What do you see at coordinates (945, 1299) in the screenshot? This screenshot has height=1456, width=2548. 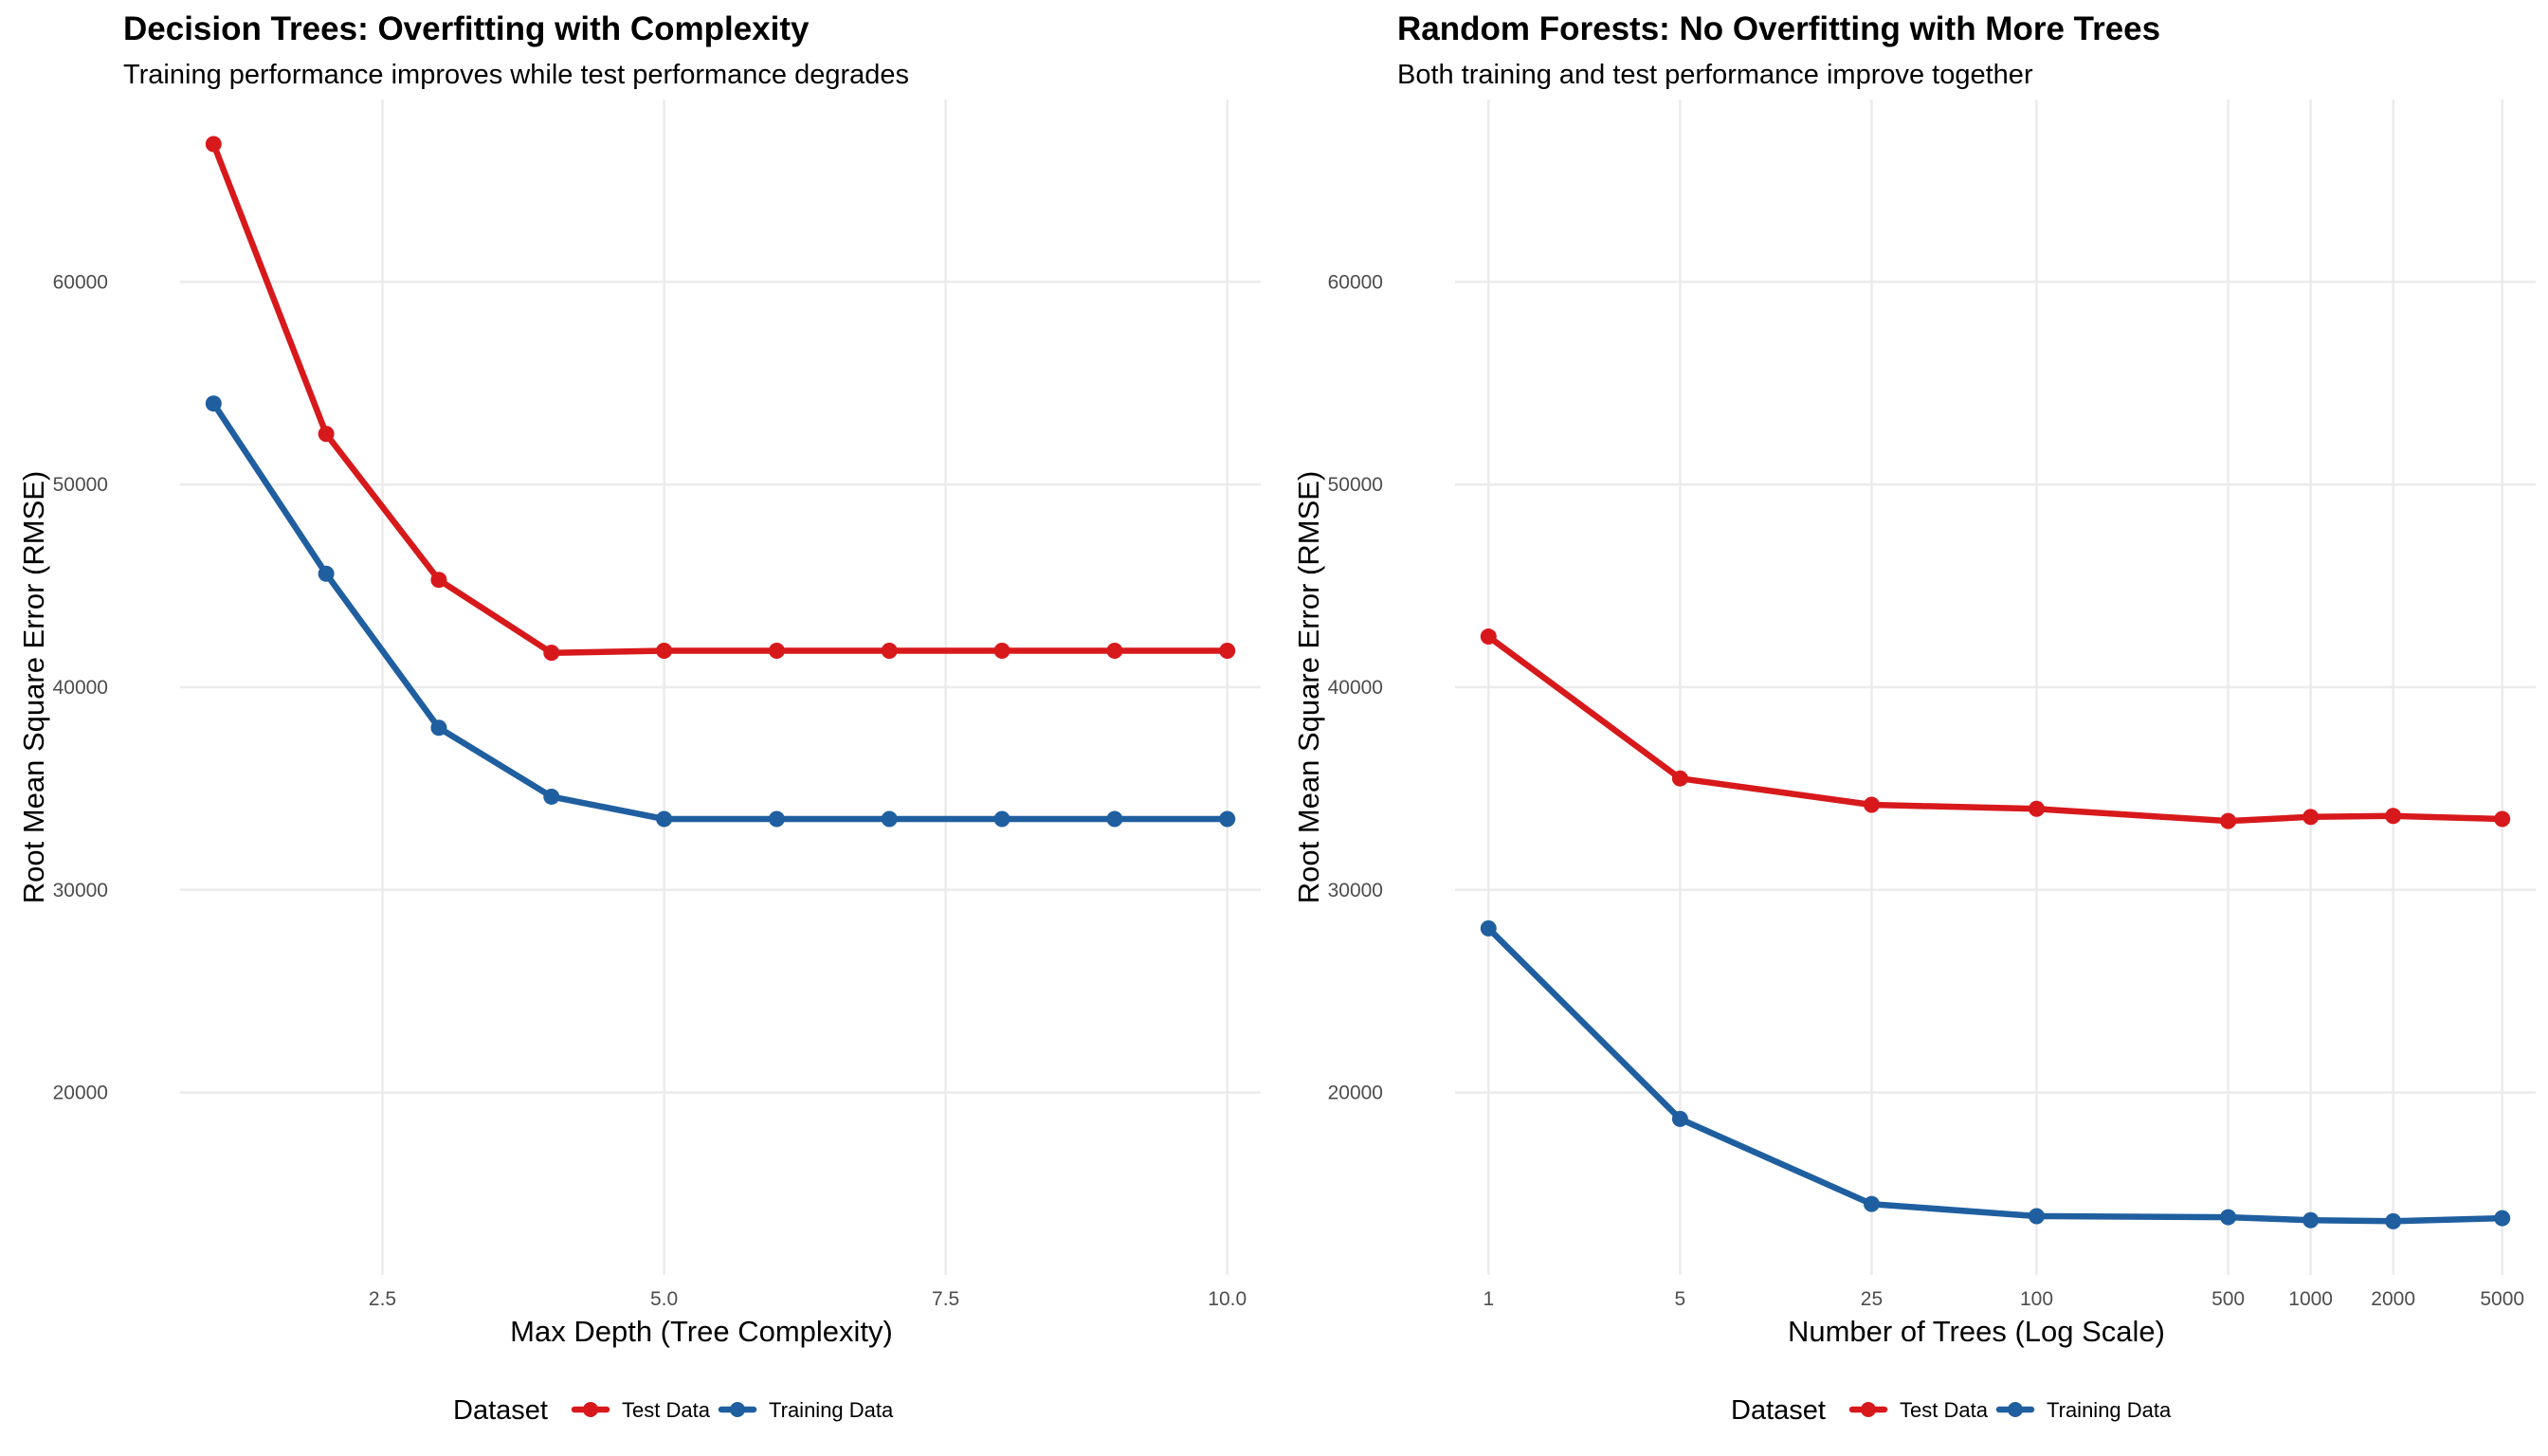 I see `x-tick-label: 7.5` at bounding box center [945, 1299].